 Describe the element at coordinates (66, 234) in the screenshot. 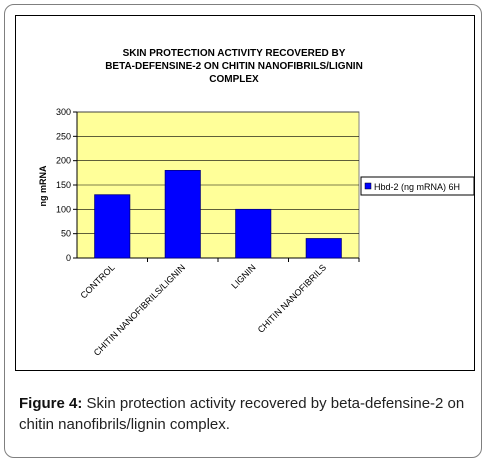

I see `y-tick-label: 50` at that location.